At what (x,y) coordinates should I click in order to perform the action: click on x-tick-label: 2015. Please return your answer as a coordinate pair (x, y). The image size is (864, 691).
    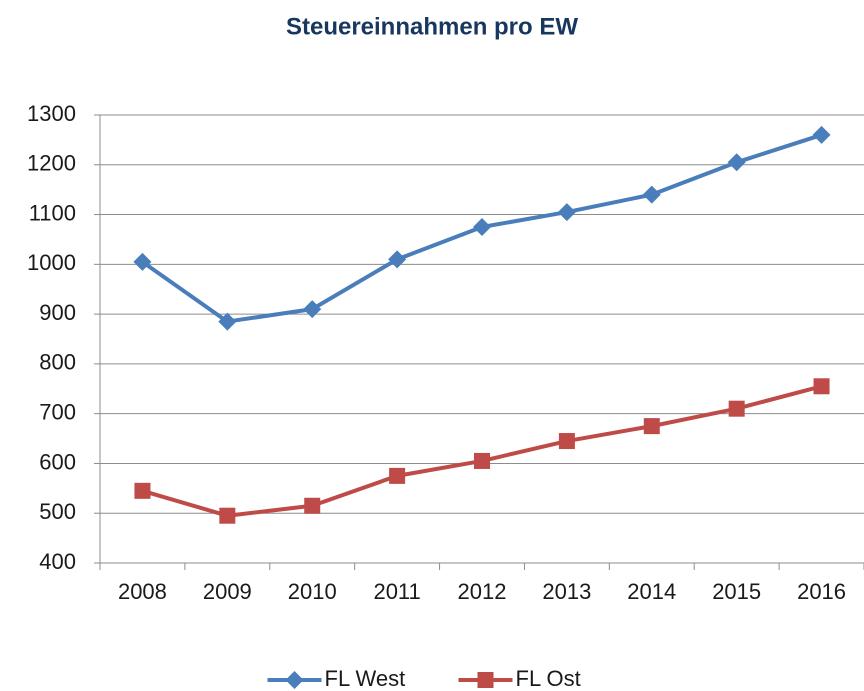
    Looking at the image, I should click on (736, 591).